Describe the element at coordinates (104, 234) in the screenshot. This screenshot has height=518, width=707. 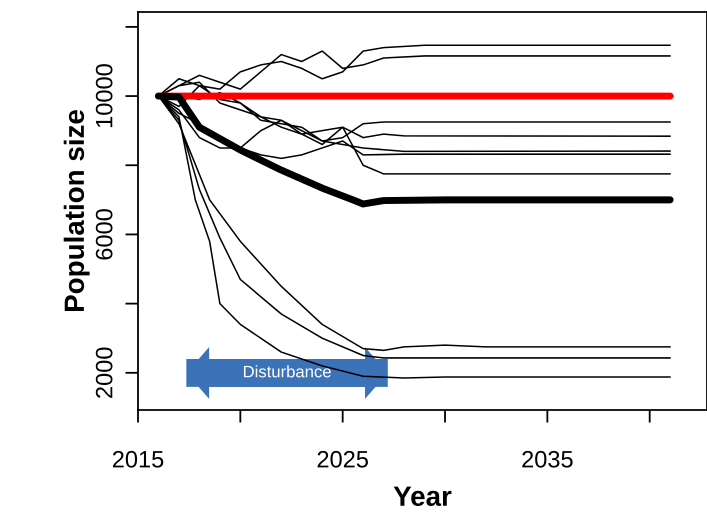
I see `y-tick-label: 6000` at that location.